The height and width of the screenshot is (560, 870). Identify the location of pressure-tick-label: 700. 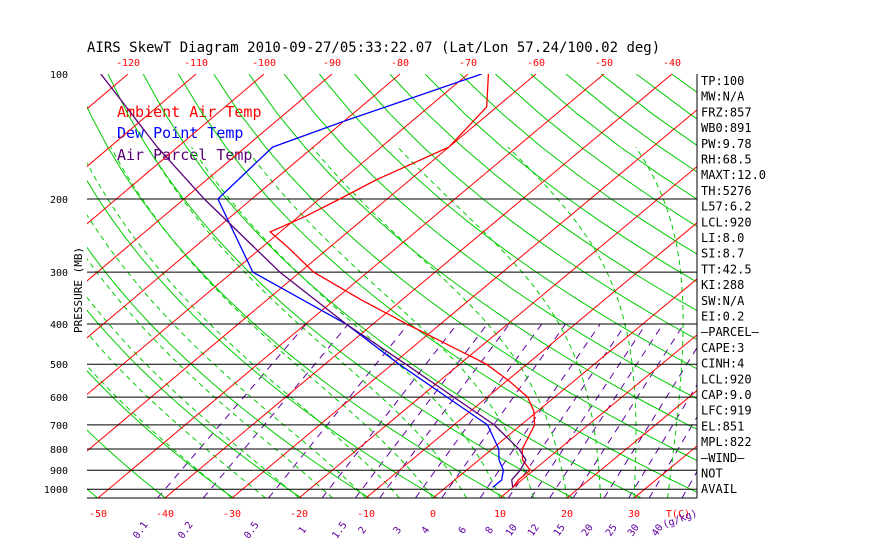
(59, 426).